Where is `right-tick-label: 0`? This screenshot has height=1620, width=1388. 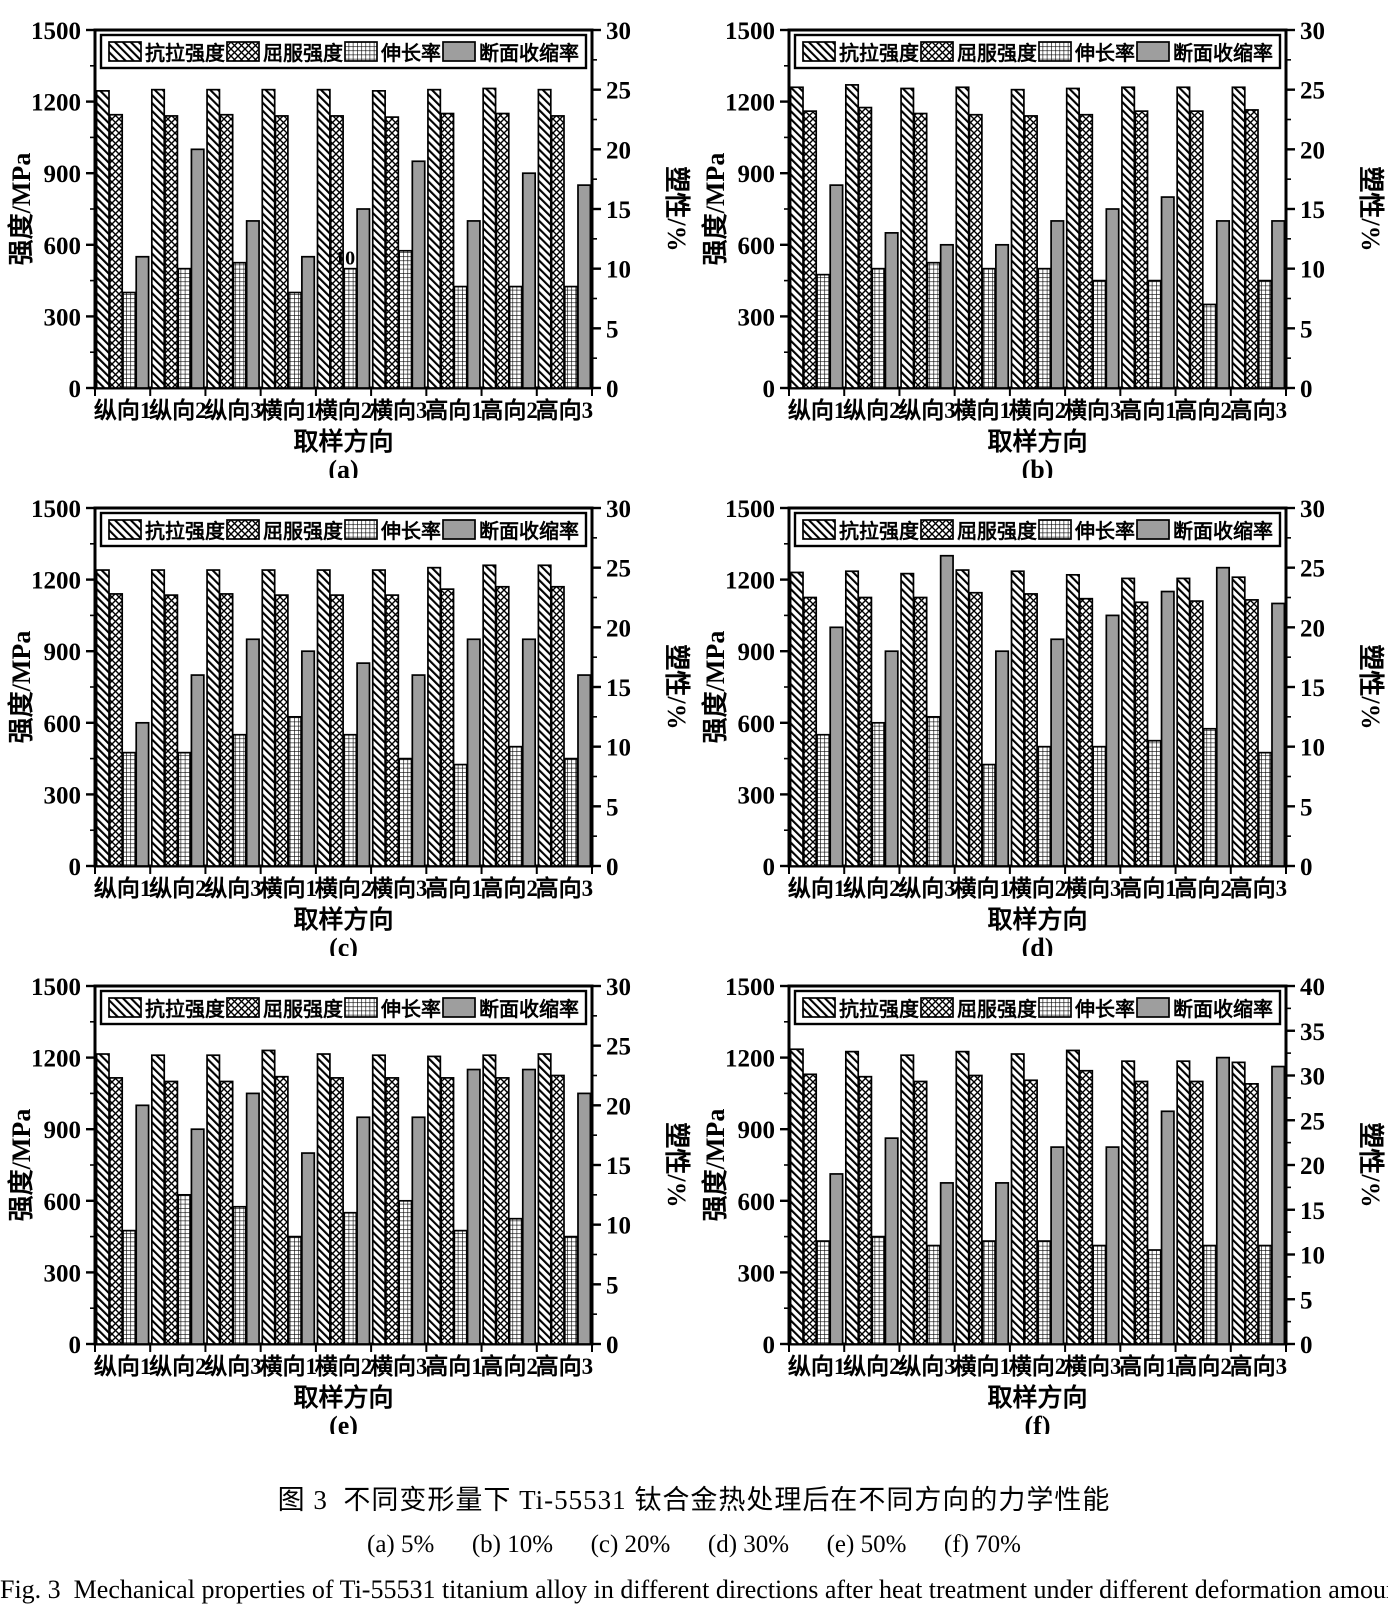
right-tick-label: 0 is located at coordinates (612, 1345).